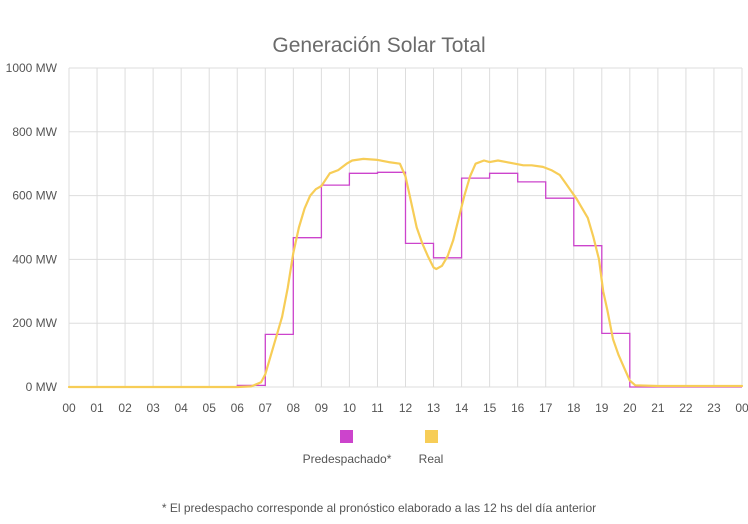  I want to click on legend-label-predespachado: Predespachado*, so click(347, 459).